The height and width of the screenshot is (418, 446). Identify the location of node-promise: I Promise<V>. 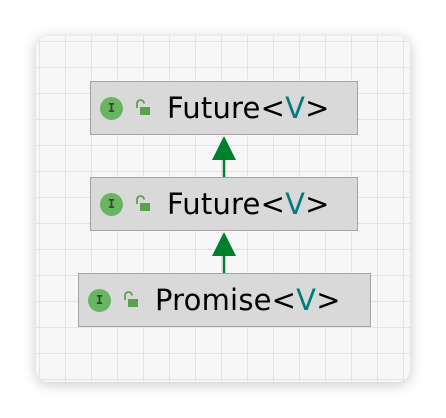
(224, 300).